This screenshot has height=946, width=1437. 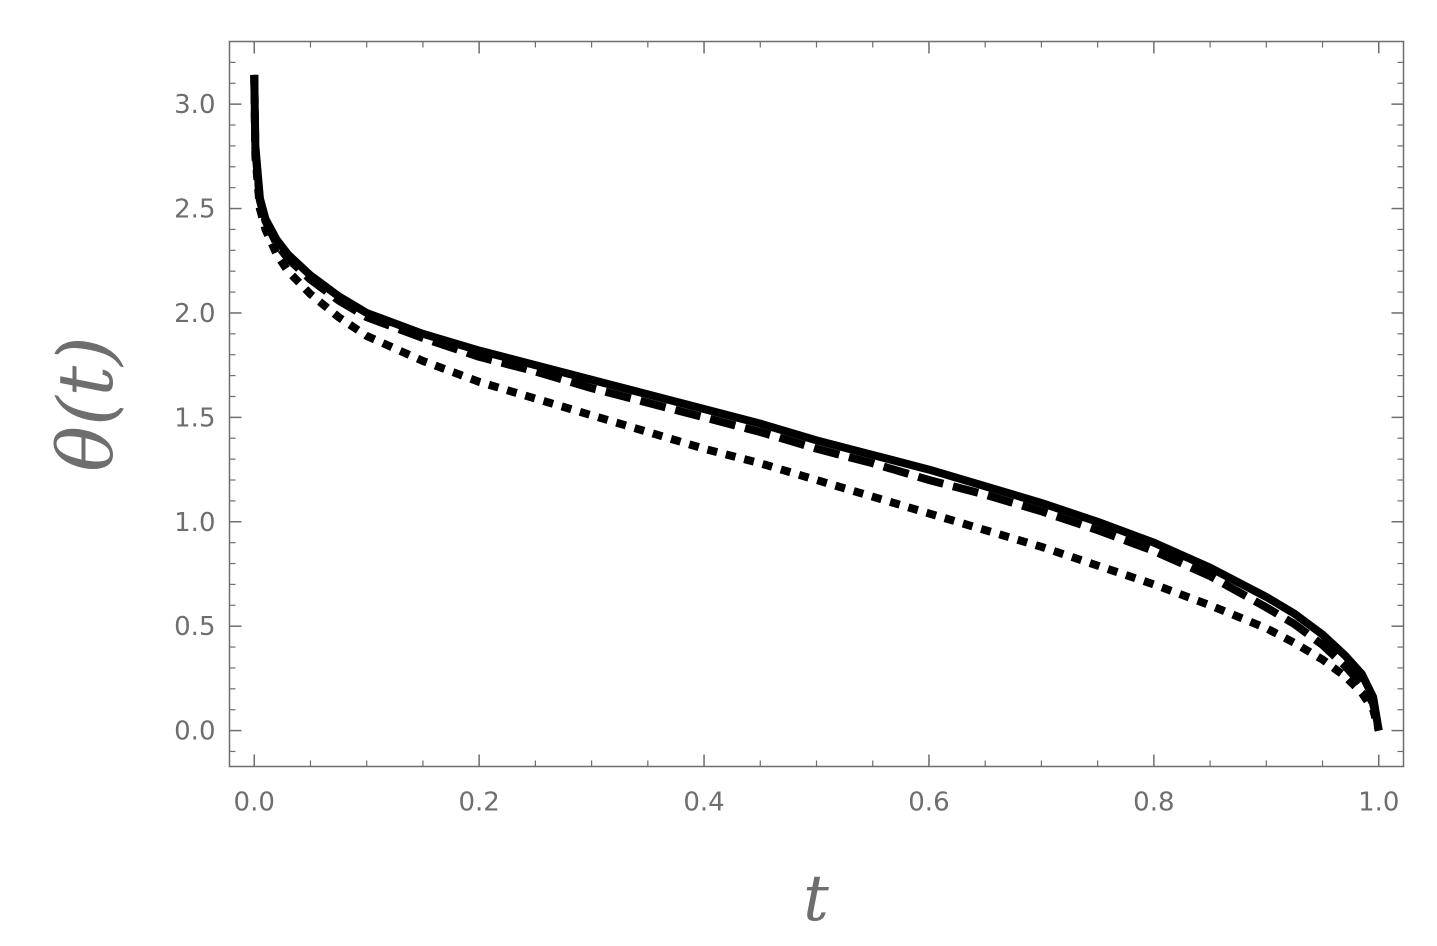 I want to click on x-axis-title: t, so click(x=816, y=899).